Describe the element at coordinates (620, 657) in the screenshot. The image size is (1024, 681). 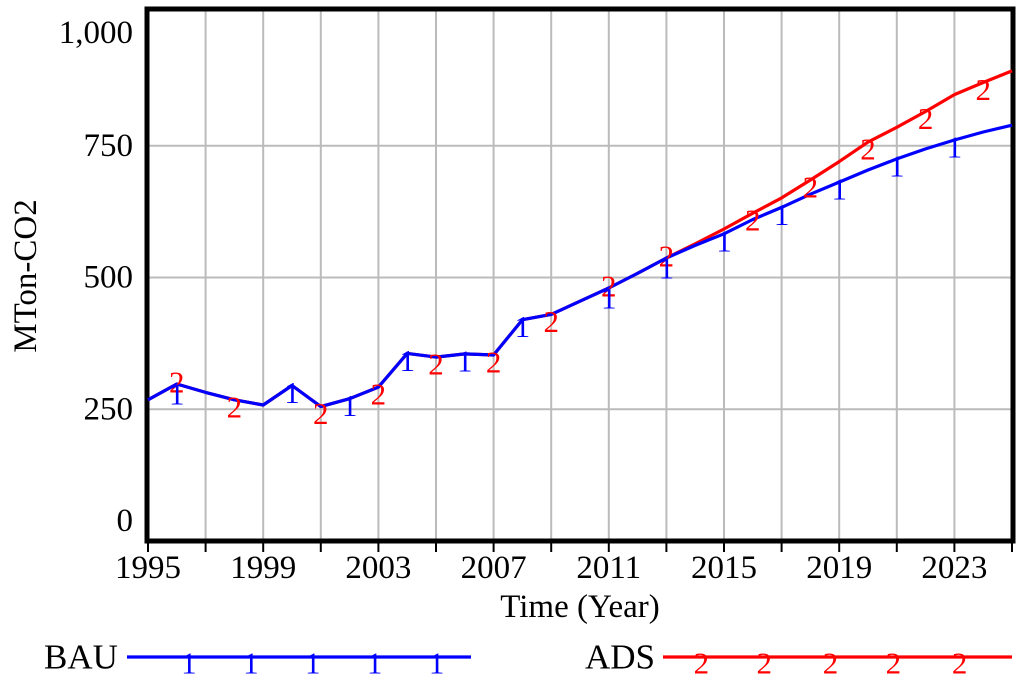
I see `legend-label-ads: ADS` at that location.